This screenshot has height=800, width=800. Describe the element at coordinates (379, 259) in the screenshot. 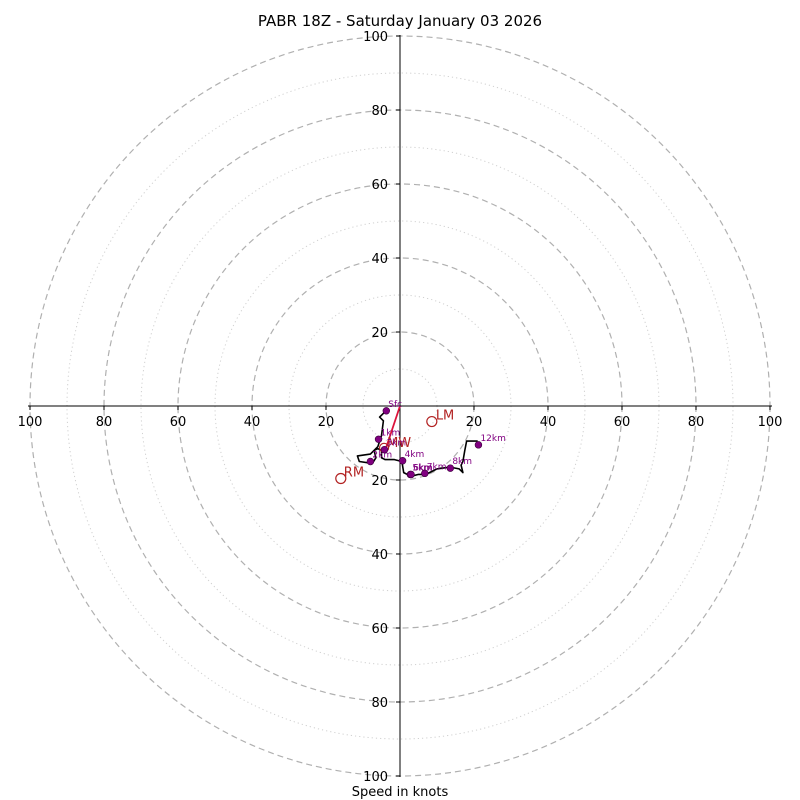

I see `y-tick-label-40: 40` at that location.